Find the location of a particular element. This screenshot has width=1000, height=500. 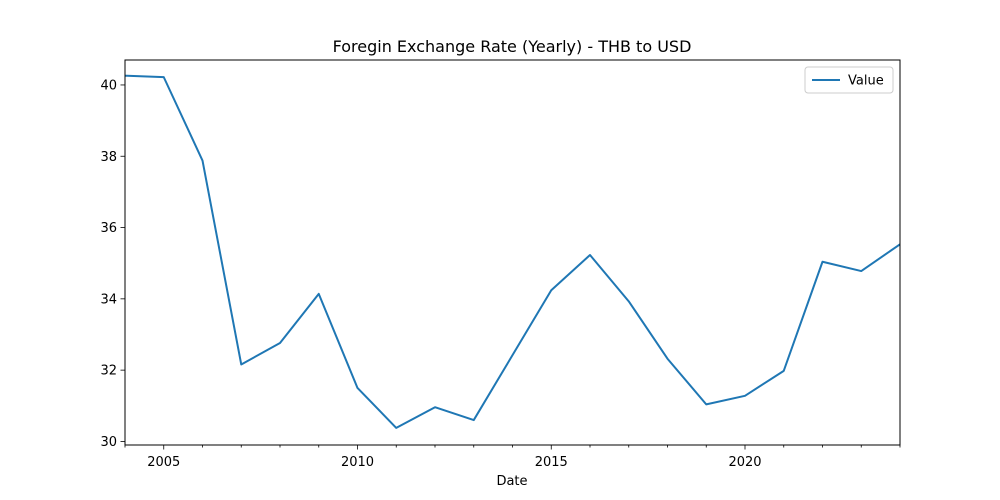

y-tick-label: 32 is located at coordinates (108, 371).